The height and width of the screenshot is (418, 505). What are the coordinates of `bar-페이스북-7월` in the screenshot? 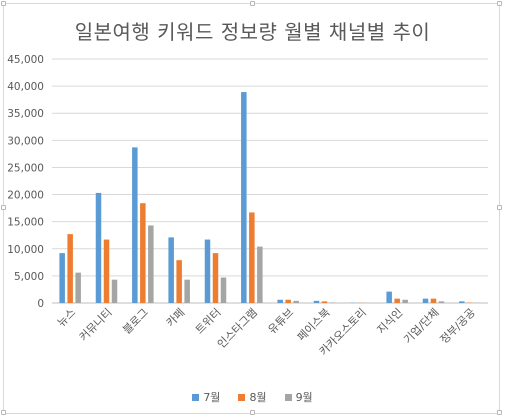 It's located at (316, 301).